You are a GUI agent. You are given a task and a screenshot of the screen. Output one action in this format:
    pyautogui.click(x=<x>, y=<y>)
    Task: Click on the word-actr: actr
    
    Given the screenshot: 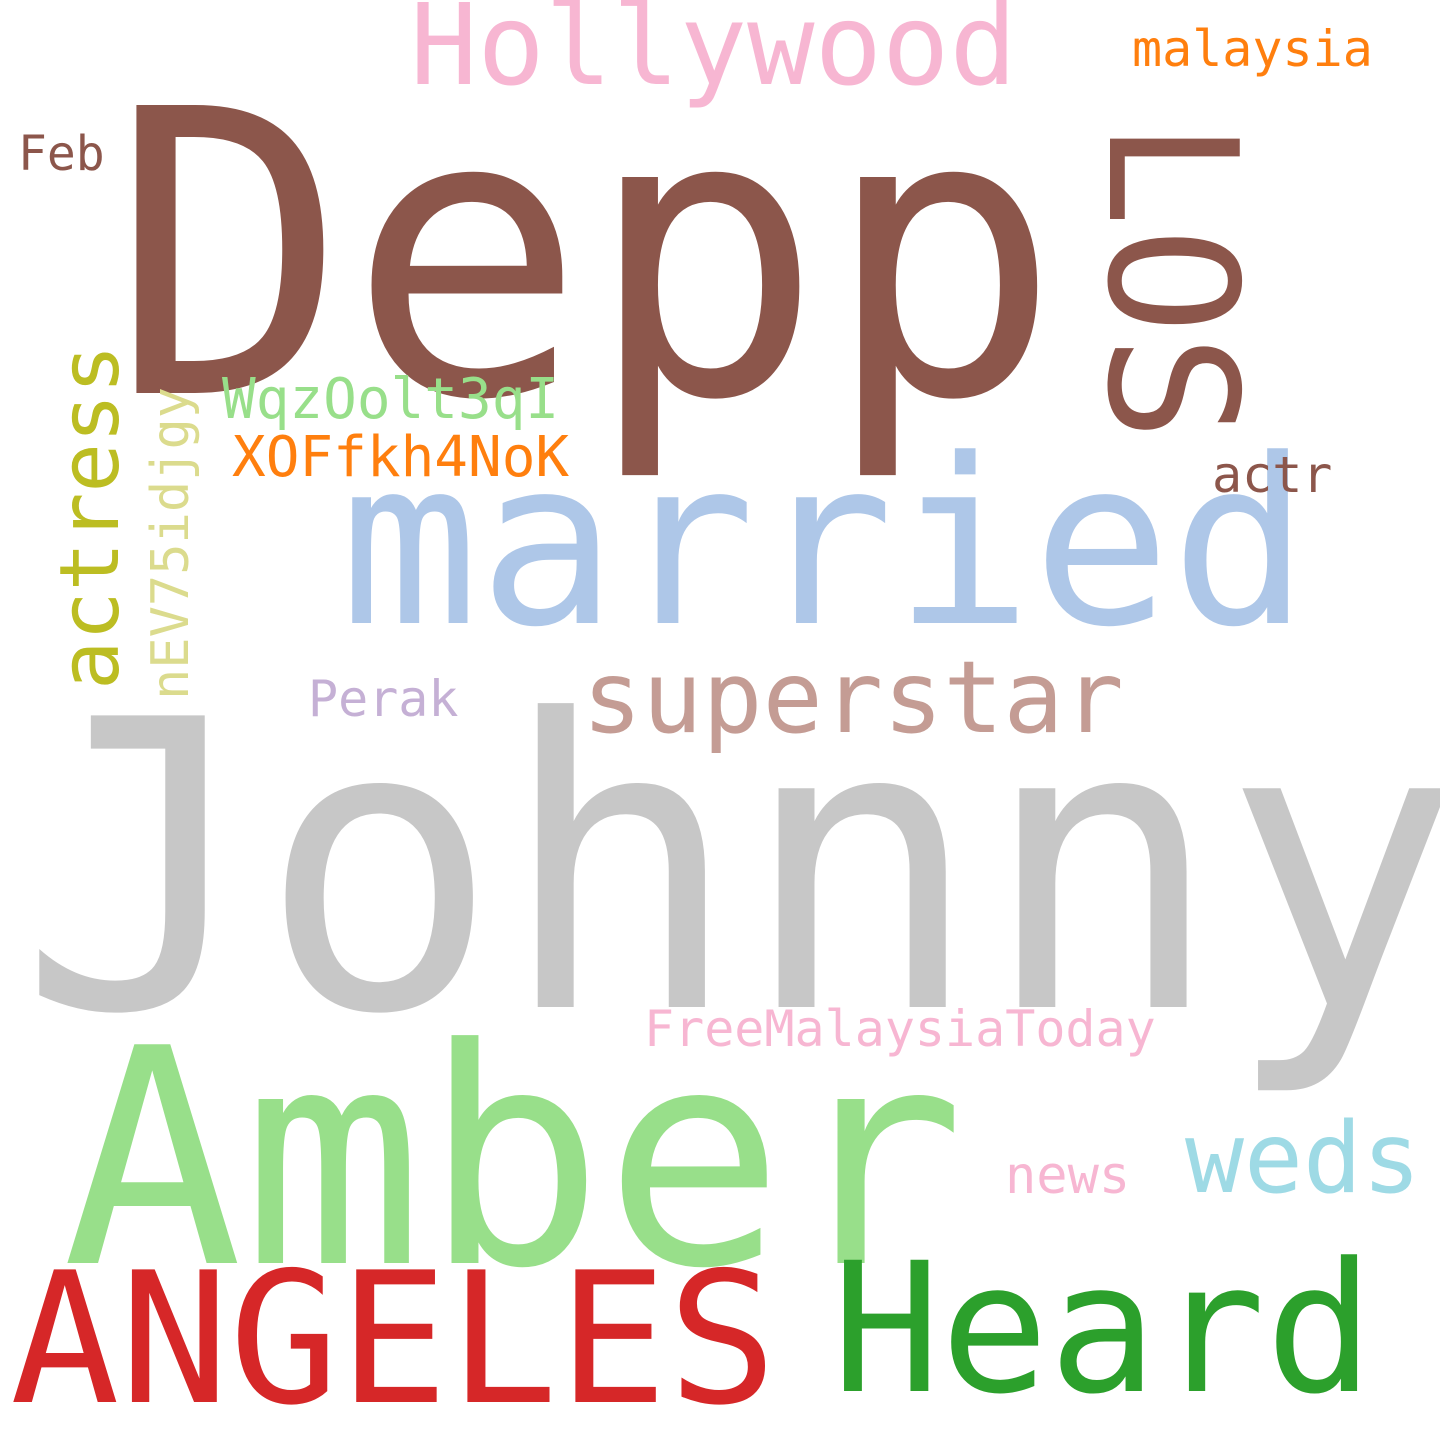 What is the action you would take?
    pyautogui.click(x=1272, y=475)
    